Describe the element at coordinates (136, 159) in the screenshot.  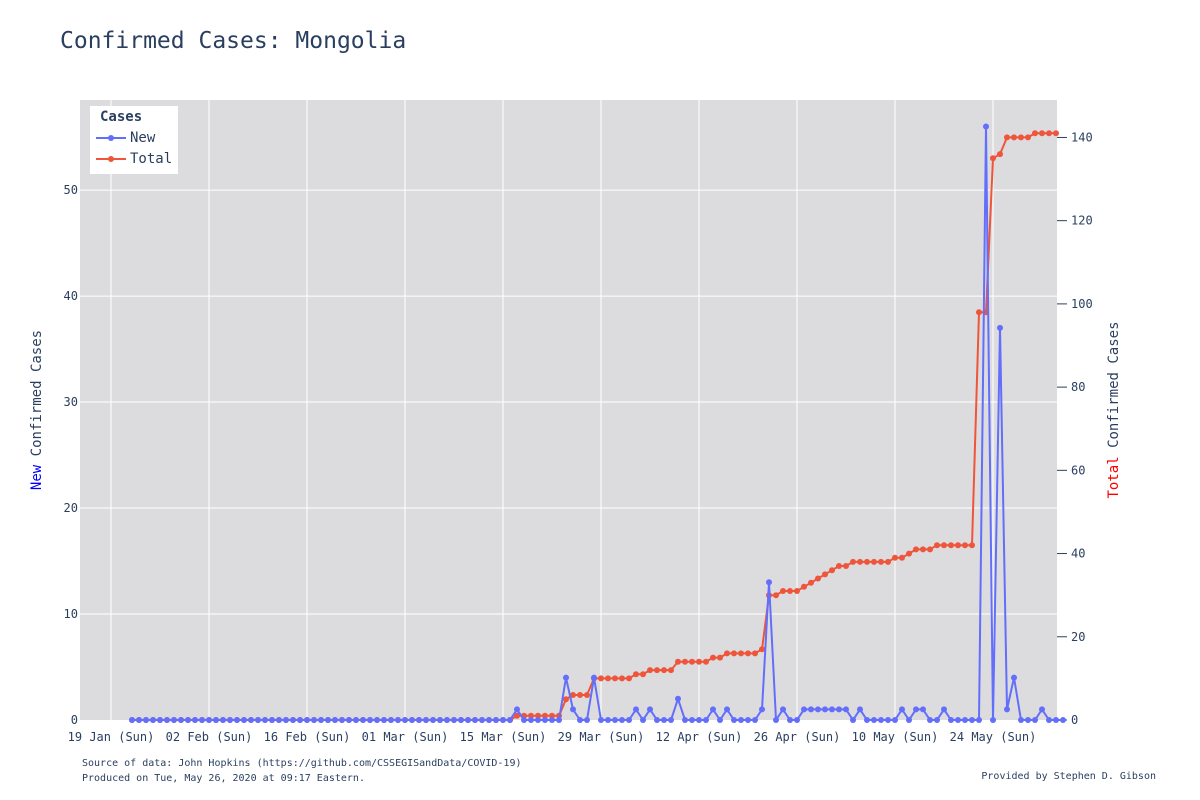
I see `legend-item-total: Total` at that location.